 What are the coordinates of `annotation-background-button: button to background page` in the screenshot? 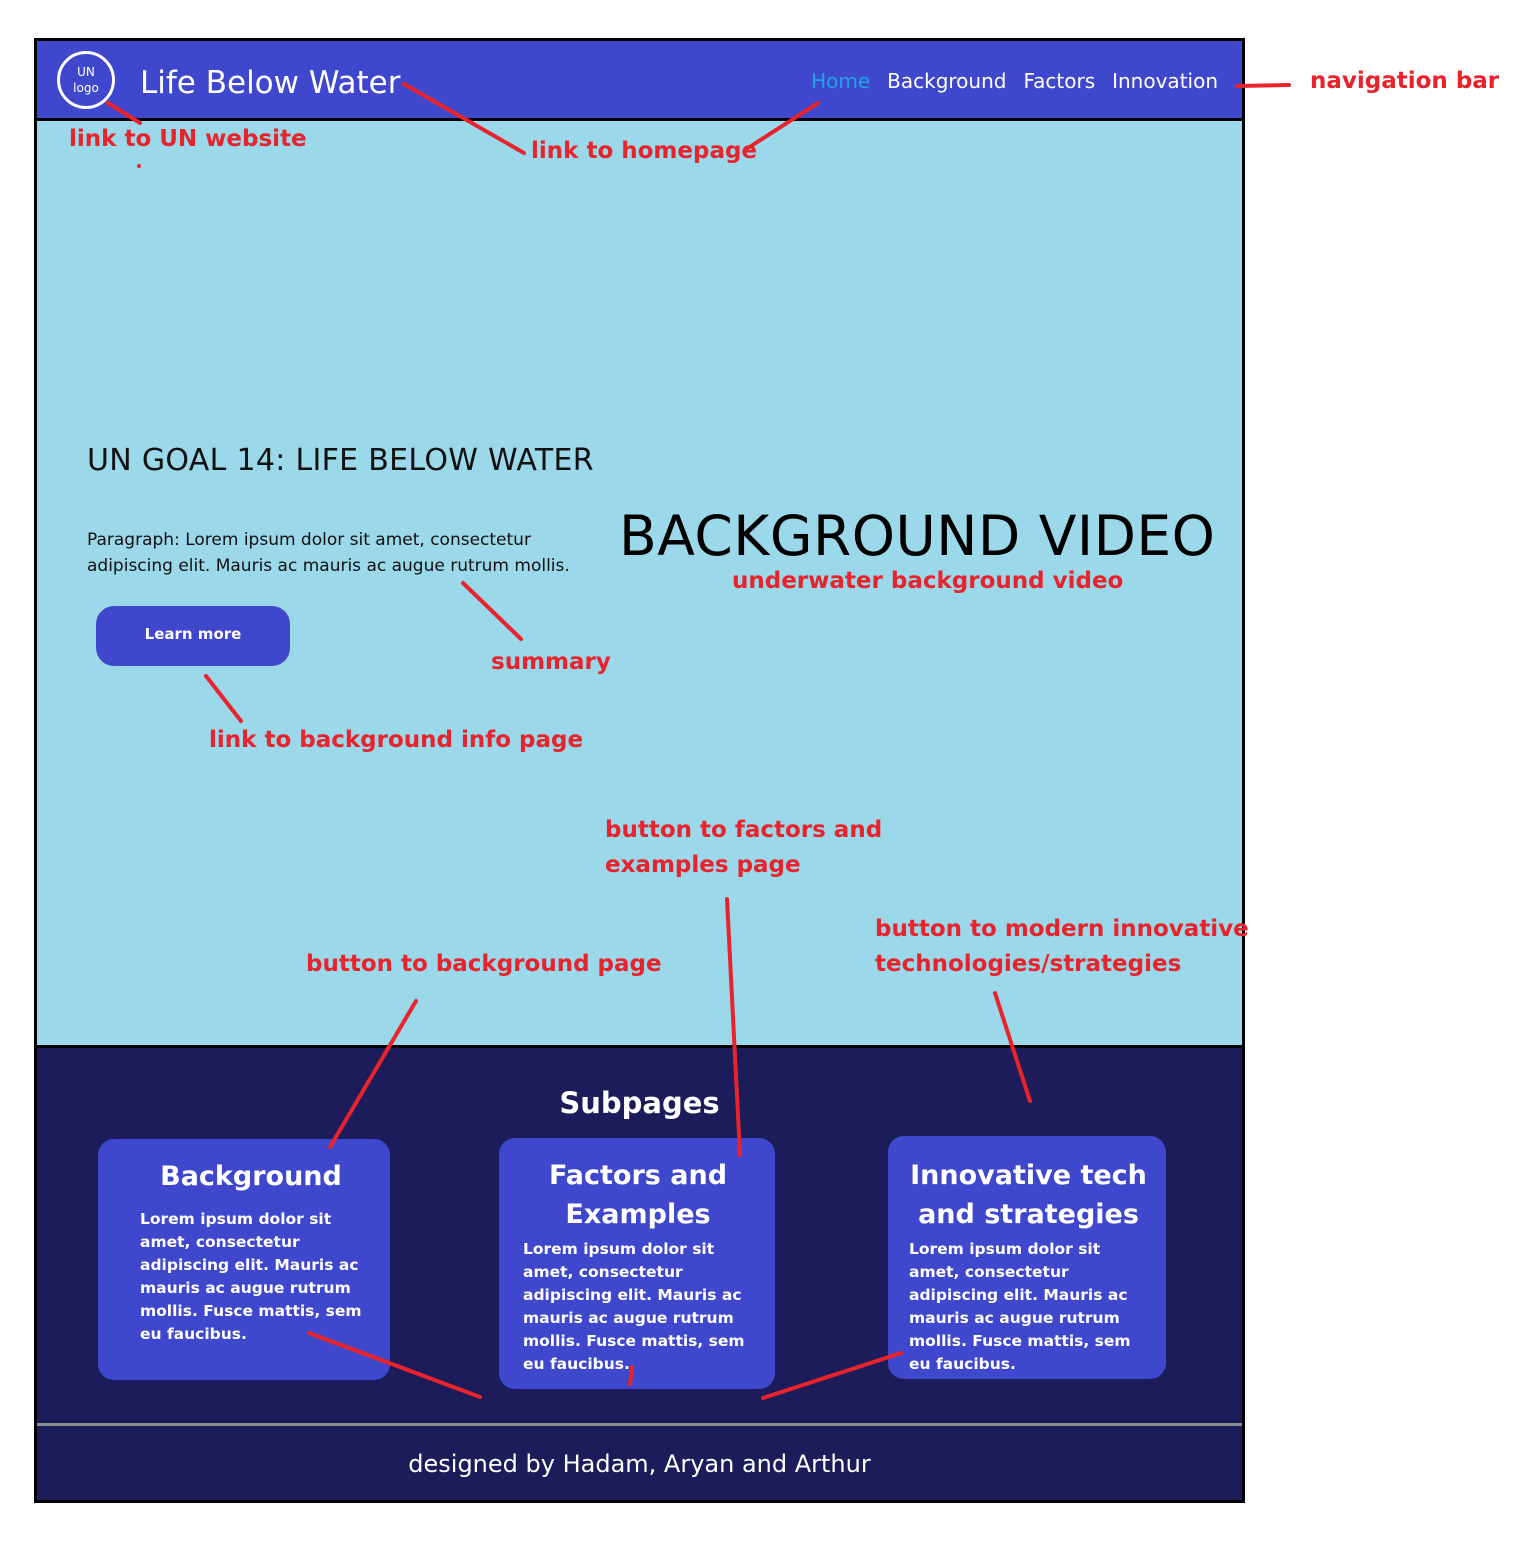 It's located at (484, 964).